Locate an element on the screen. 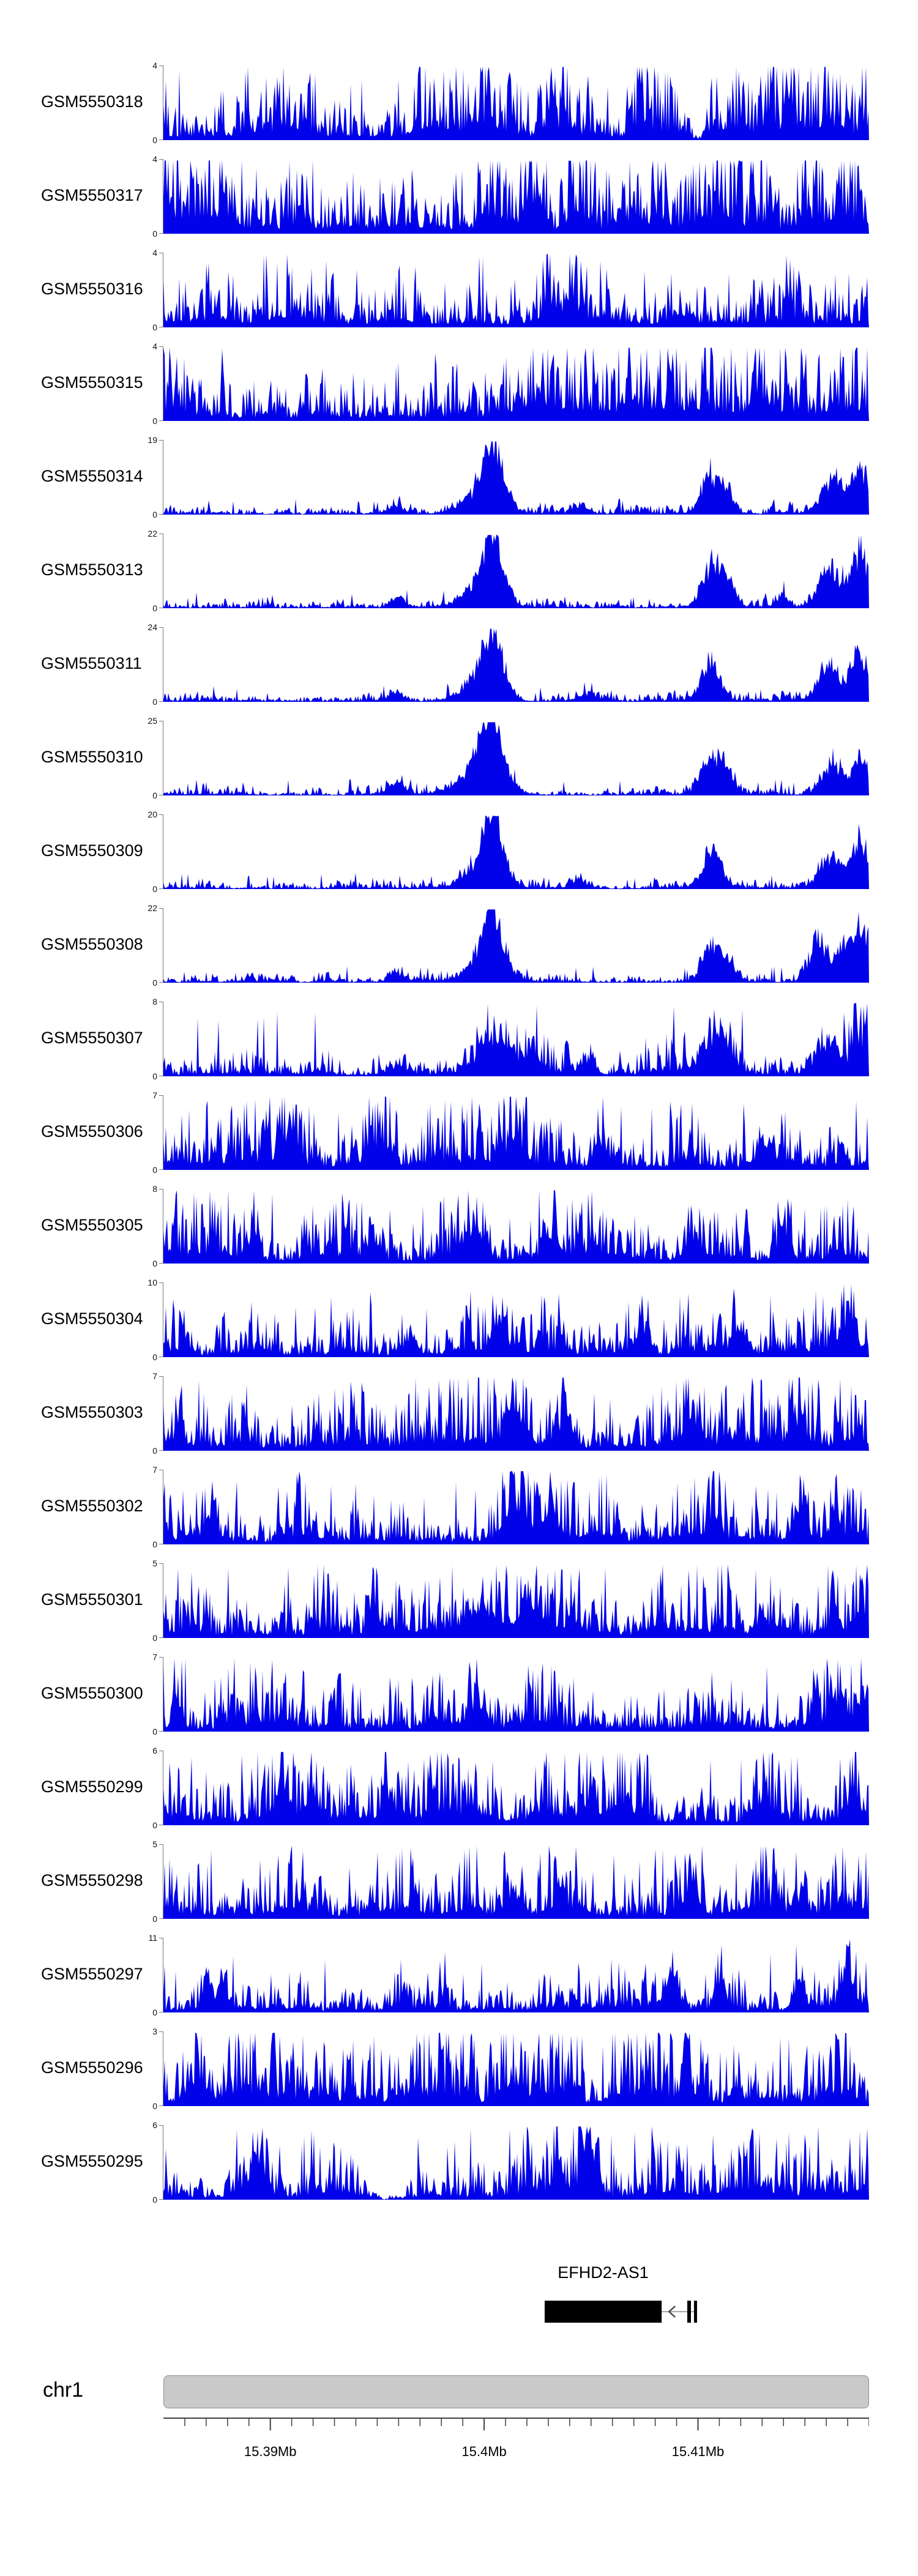 The image size is (918, 2576). track-sample-label: GSM5550318 is located at coordinates (92, 102).